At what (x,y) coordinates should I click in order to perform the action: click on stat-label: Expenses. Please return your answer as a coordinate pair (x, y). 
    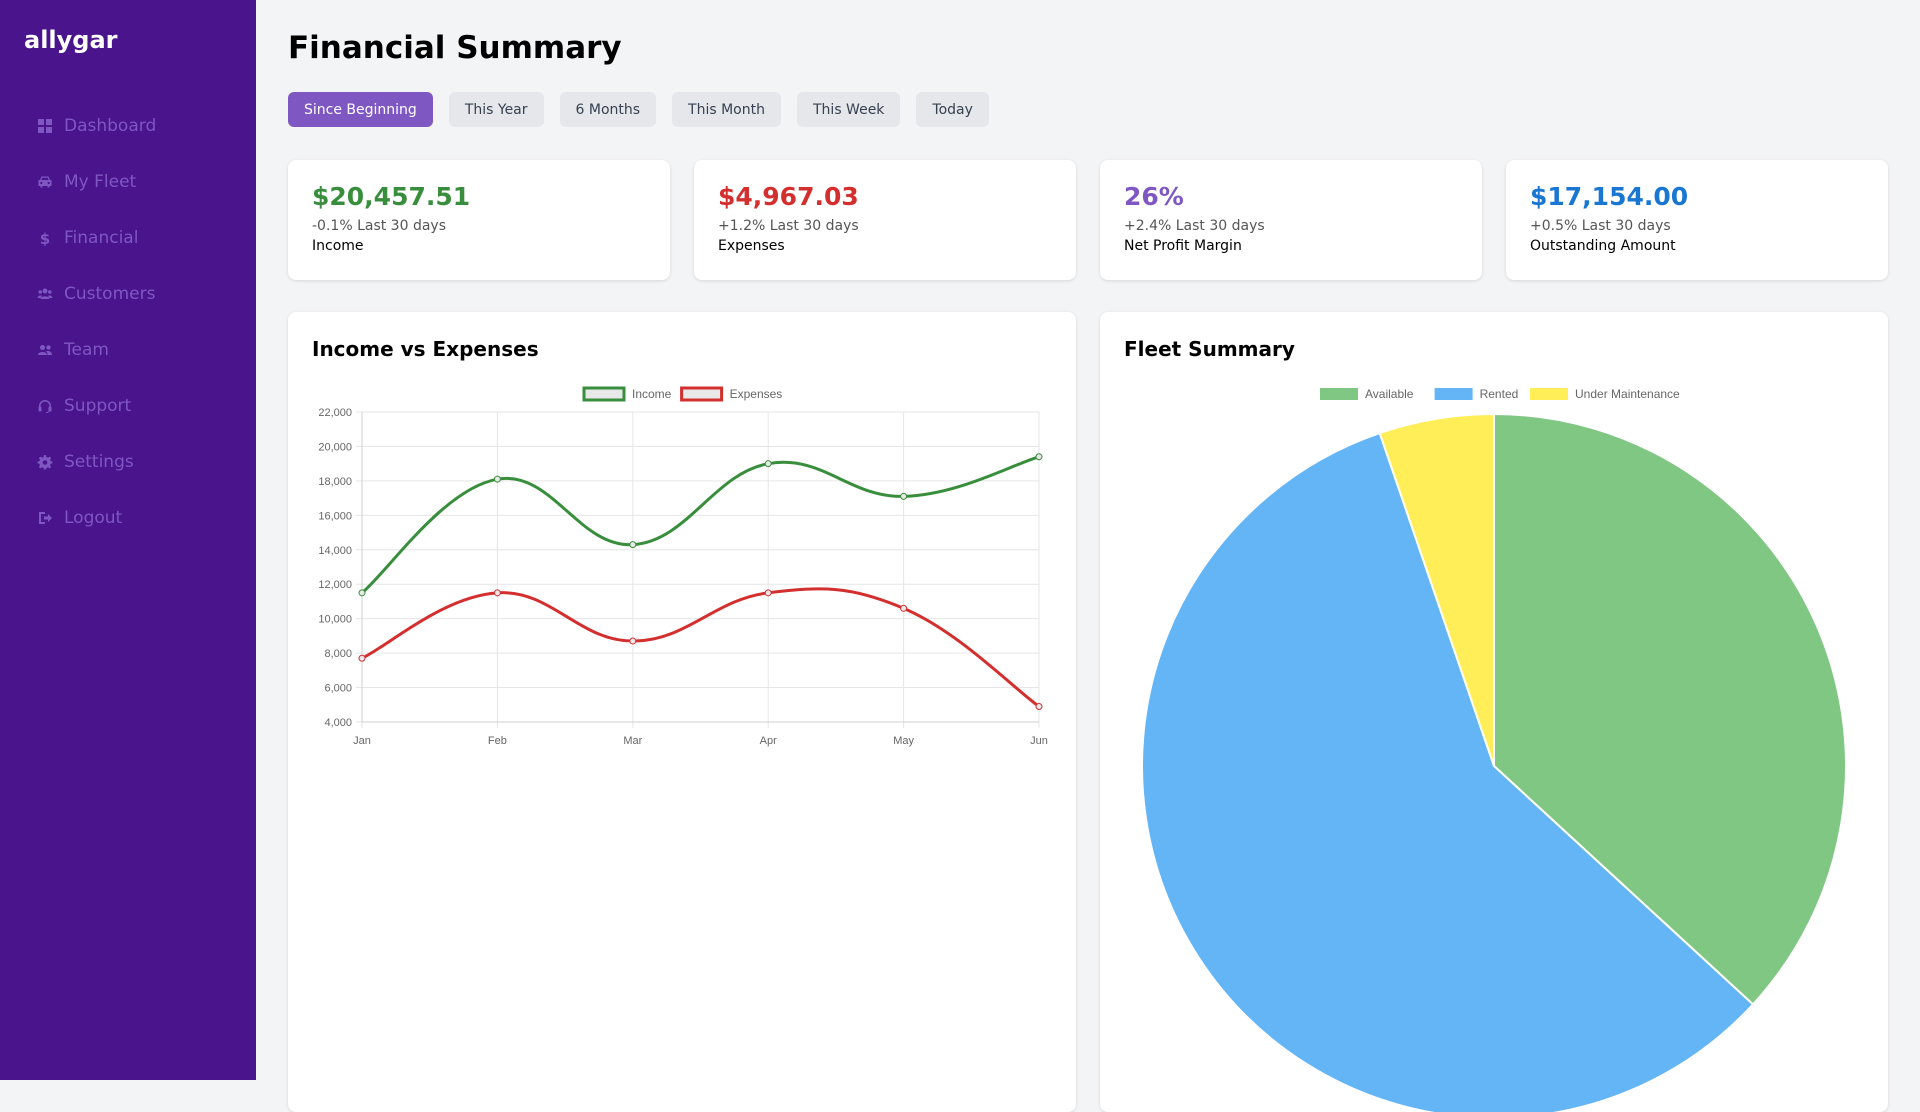
    Looking at the image, I should click on (751, 246).